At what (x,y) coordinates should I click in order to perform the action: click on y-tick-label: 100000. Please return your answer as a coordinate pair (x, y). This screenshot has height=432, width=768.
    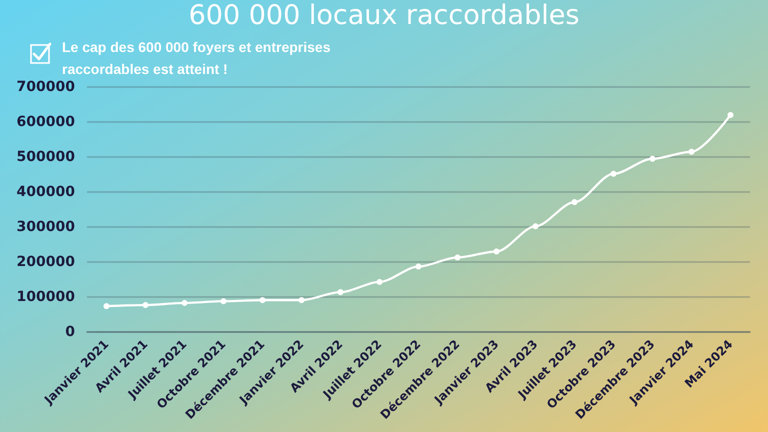
    Looking at the image, I should click on (46, 297).